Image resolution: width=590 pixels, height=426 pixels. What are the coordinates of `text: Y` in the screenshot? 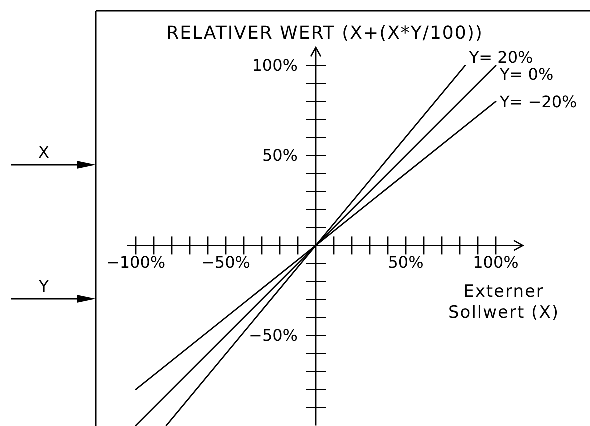 It's located at (44, 286).